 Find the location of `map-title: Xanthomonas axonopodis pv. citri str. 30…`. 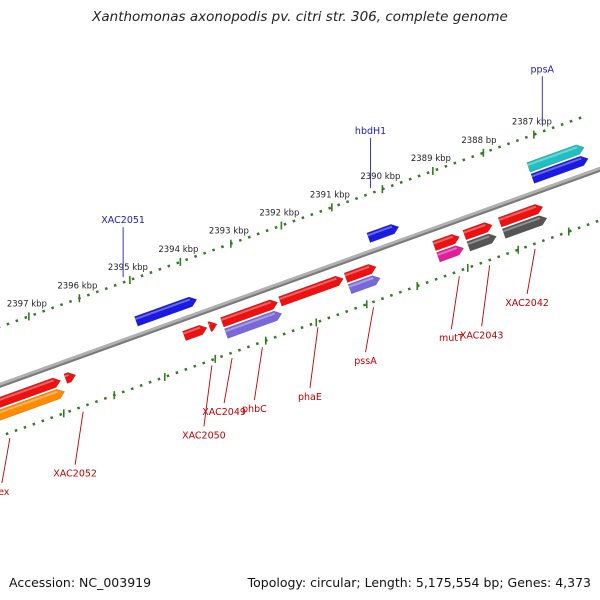

map-title: Xanthomonas axonopodis pv. citri str. 30… is located at coordinates (300, 17).